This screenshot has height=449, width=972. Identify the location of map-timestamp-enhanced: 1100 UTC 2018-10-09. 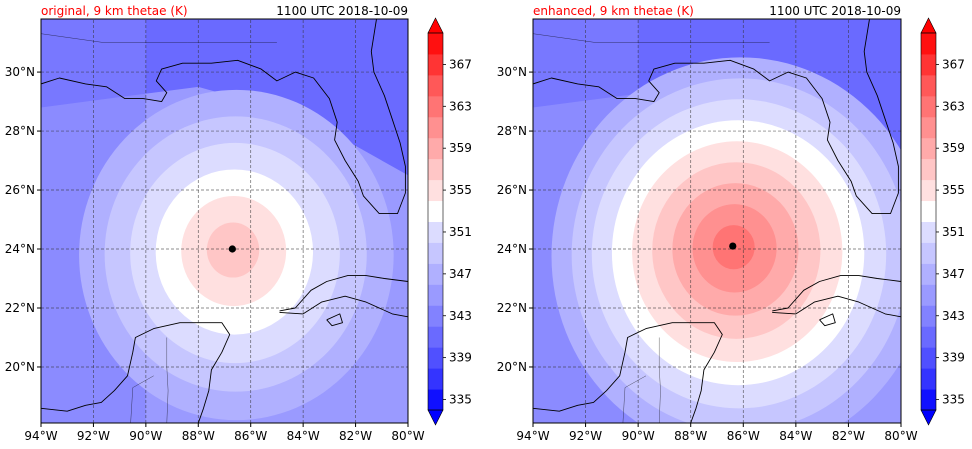
(835, 11).